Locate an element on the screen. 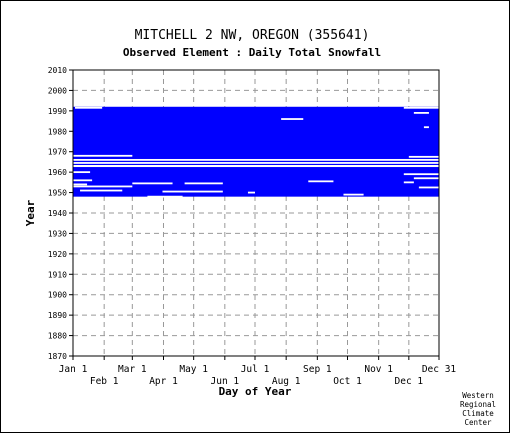  y-tick-label: 1910 is located at coordinates (57, 274).